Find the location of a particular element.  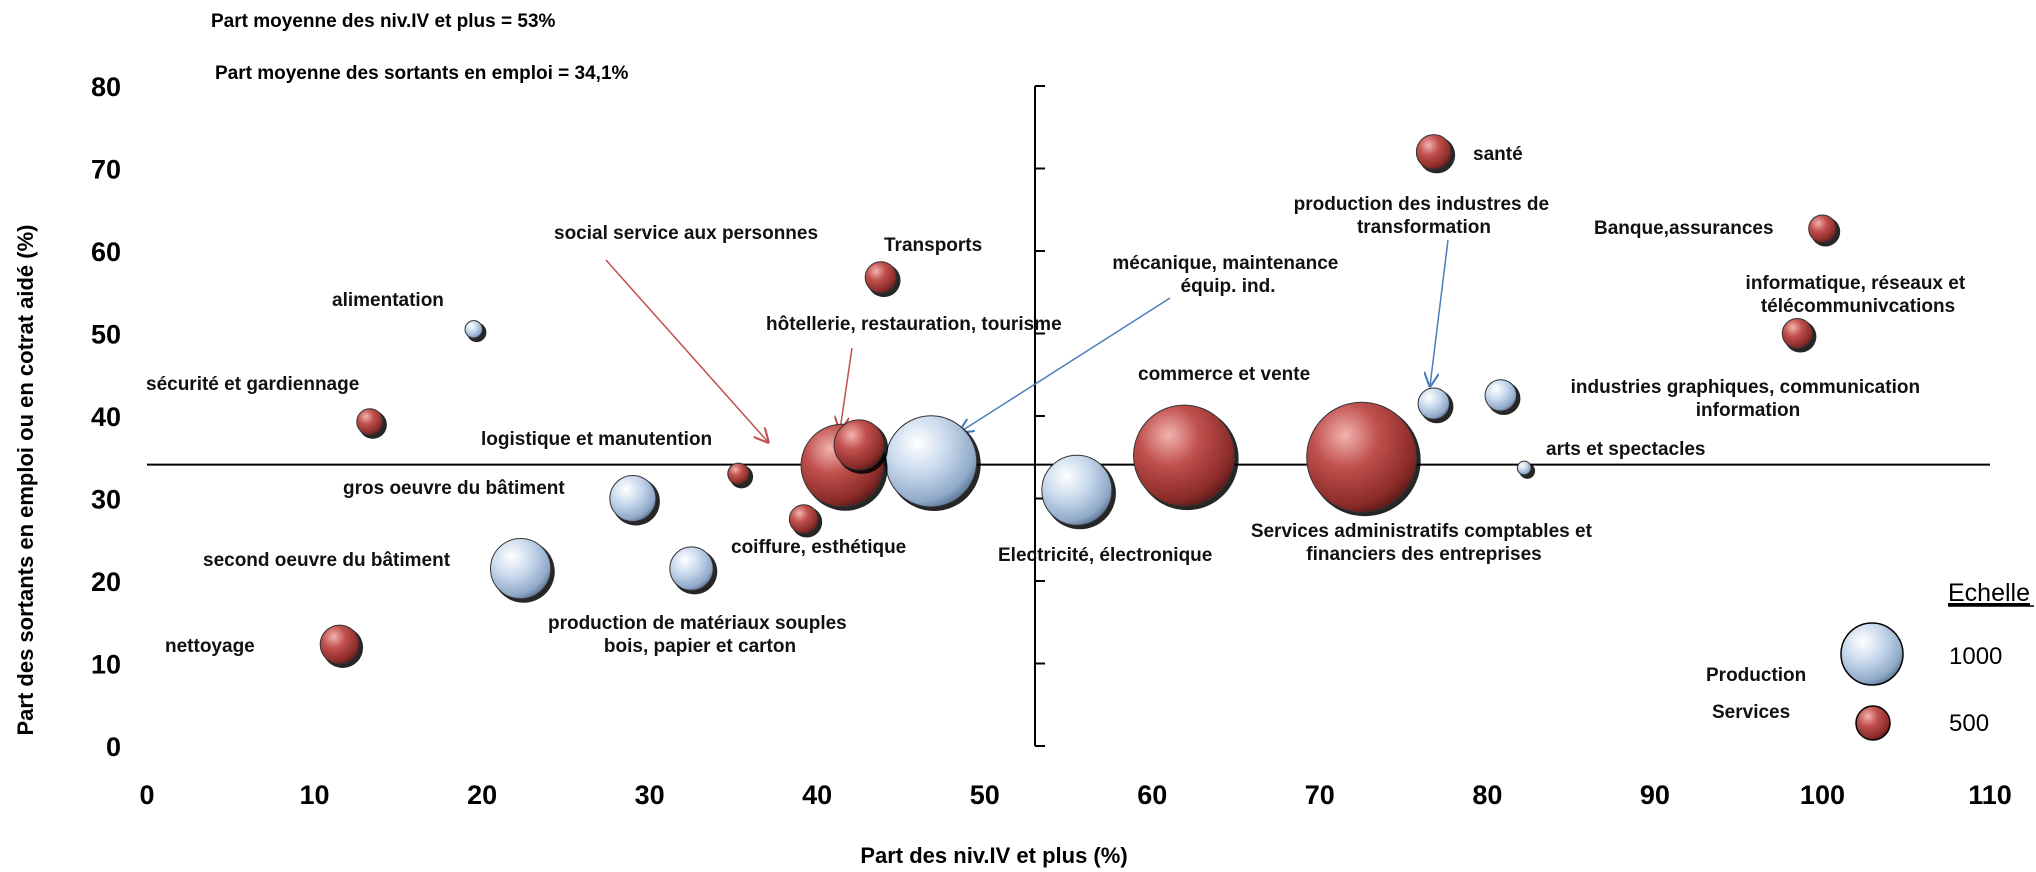

bubble-industries-graphiques-communication-information is located at coordinates (1500, 395).